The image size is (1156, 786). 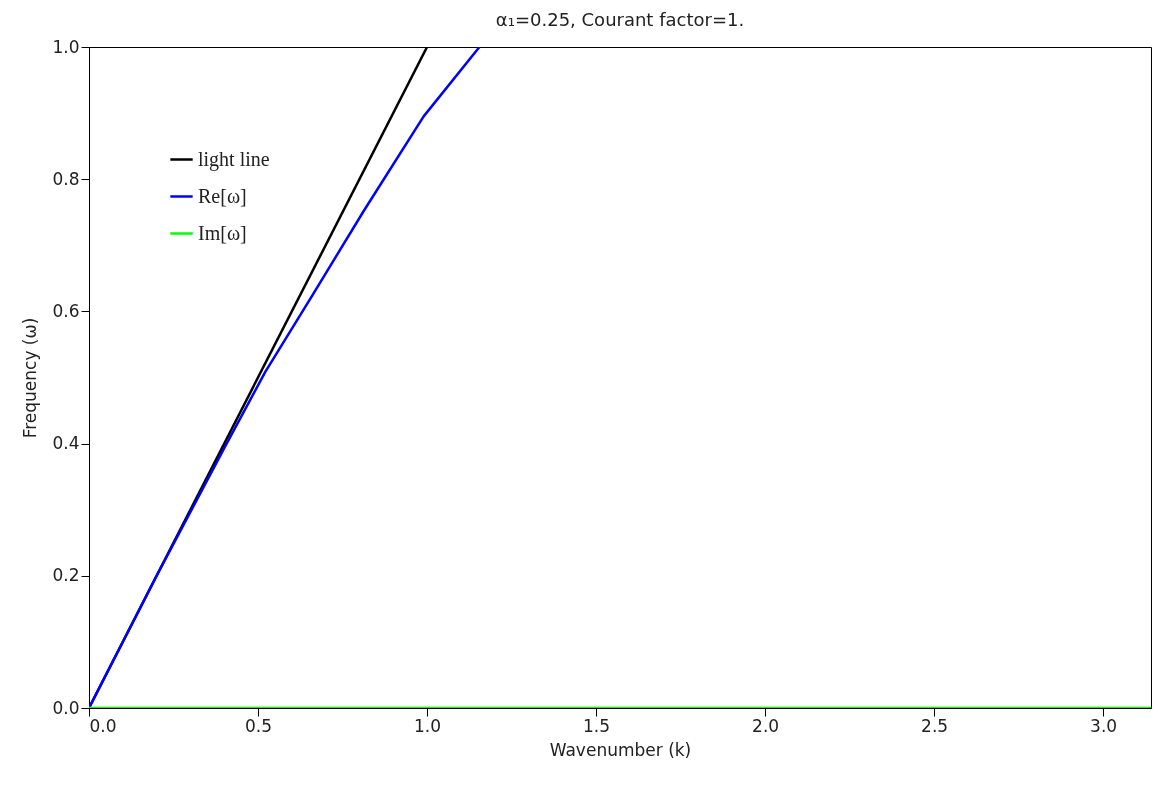 I want to click on legend-label: Re[ω], so click(x=222, y=195).